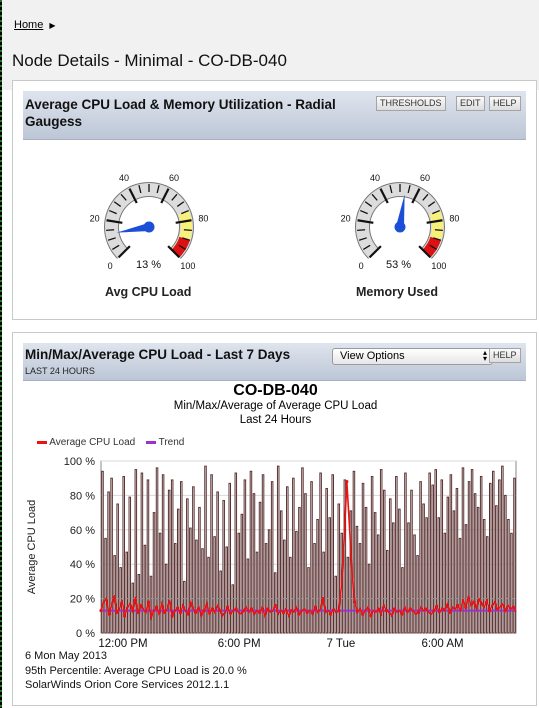 The width and height of the screenshot is (539, 708). What do you see at coordinates (470, 103) in the screenshot?
I see `edit-button: EDIT` at bounding box center [470, 103].